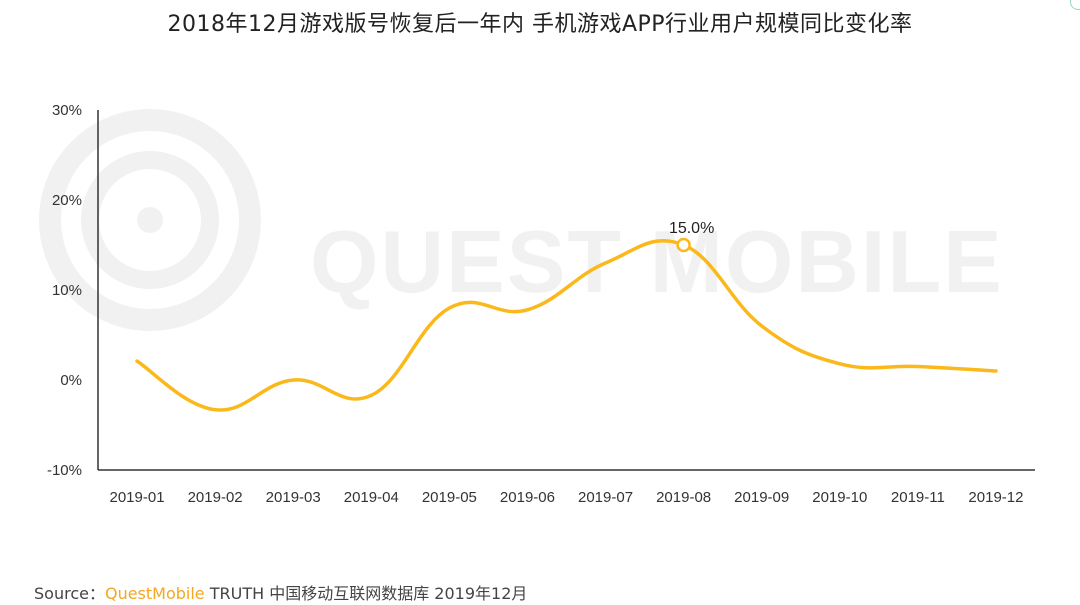  Describe the element at coordinates (69, 593) in the screenshot. I see `source-prefix: Source：` at that location.